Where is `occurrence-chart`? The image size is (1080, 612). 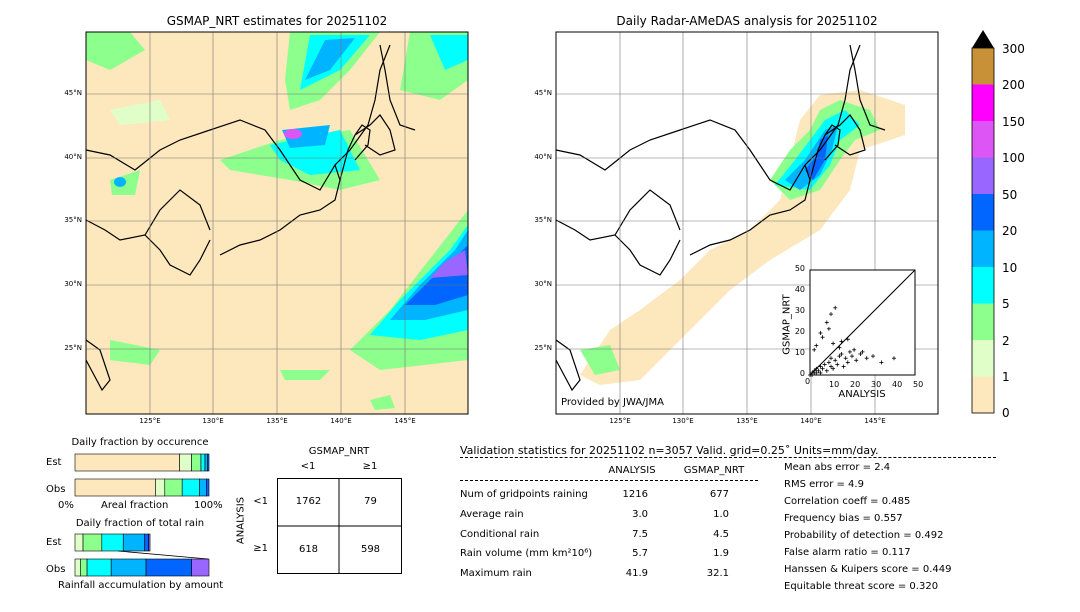
occurrence-chart is located at coordinates (142, 475).